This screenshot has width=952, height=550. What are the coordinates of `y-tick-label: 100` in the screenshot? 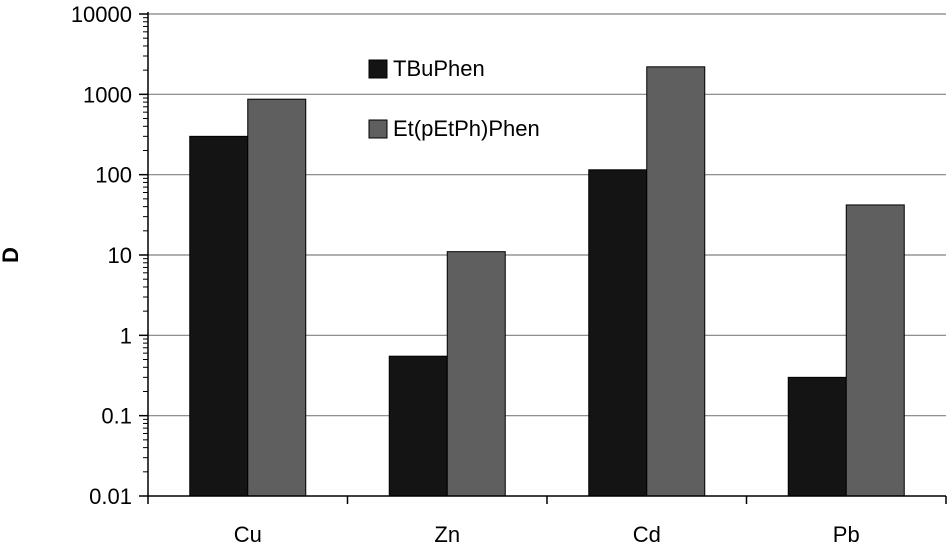 It's located at (113, 175).